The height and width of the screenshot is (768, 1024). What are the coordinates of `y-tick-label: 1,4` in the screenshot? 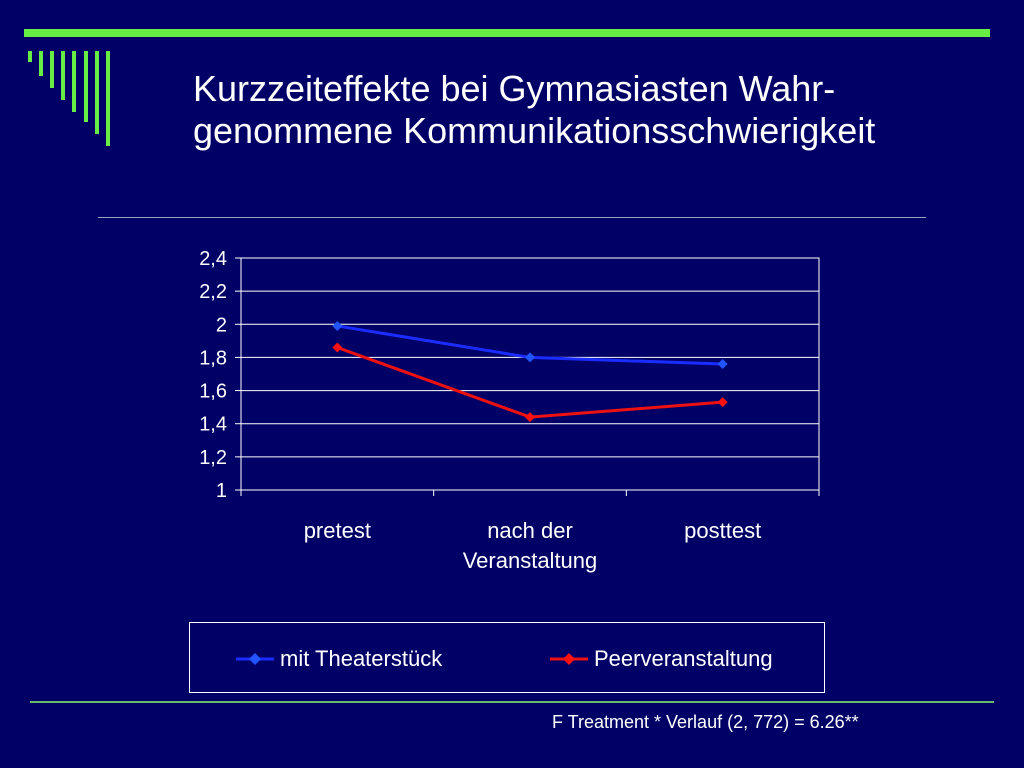 It's located at (213, 425).